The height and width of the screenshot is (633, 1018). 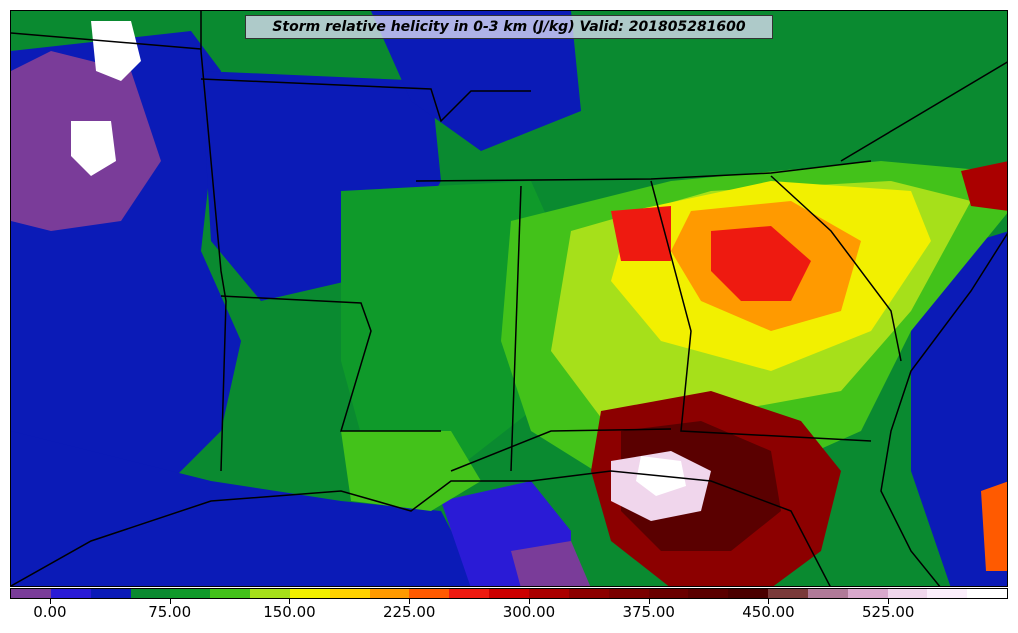 What do you see at coordinates (994, 526) in the screenshot?
I see `orange-region-east` at bounding box center [994, 526].